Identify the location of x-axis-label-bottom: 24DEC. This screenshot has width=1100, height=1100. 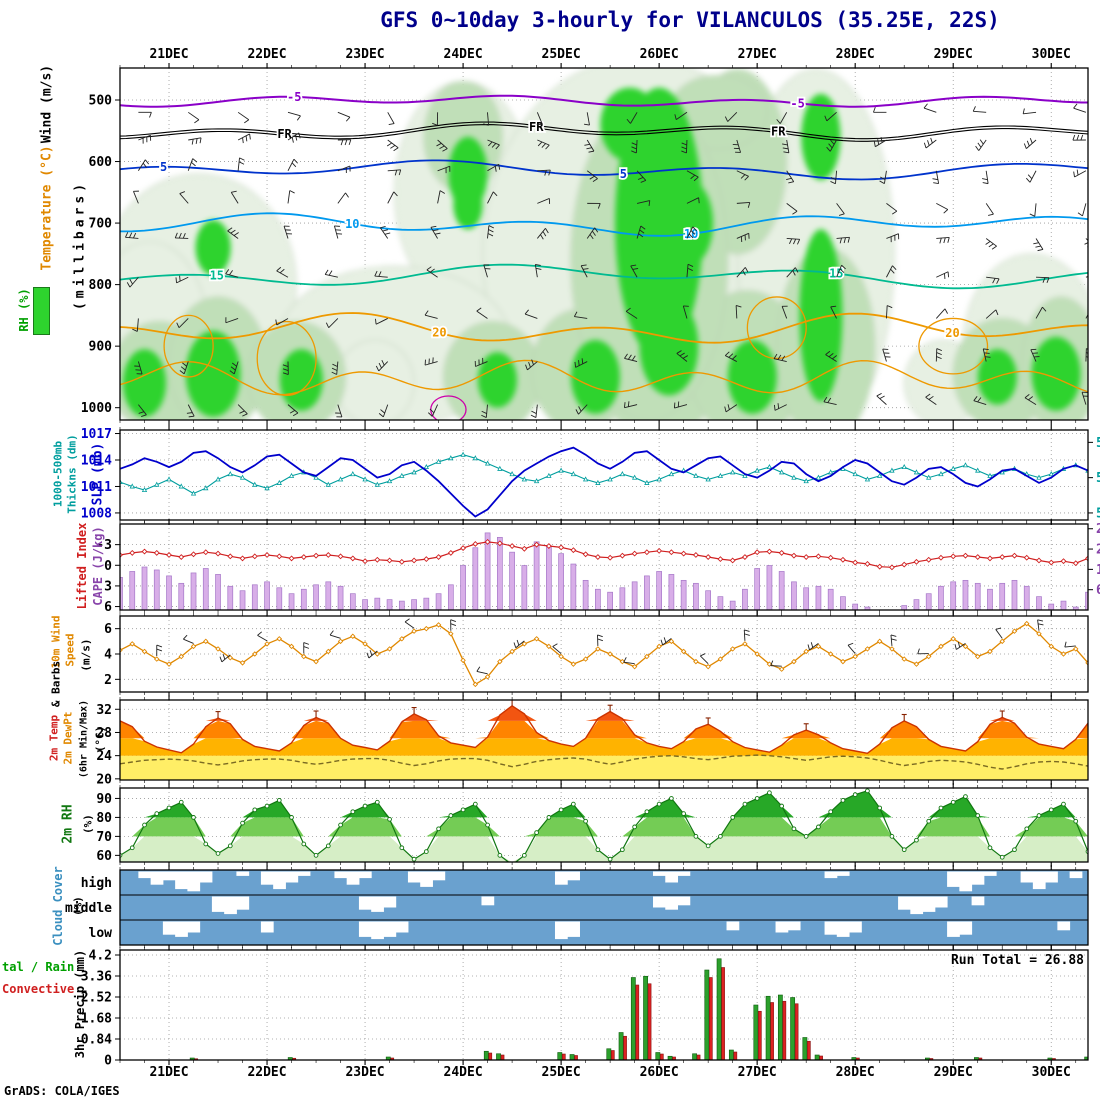
(463, 1072).